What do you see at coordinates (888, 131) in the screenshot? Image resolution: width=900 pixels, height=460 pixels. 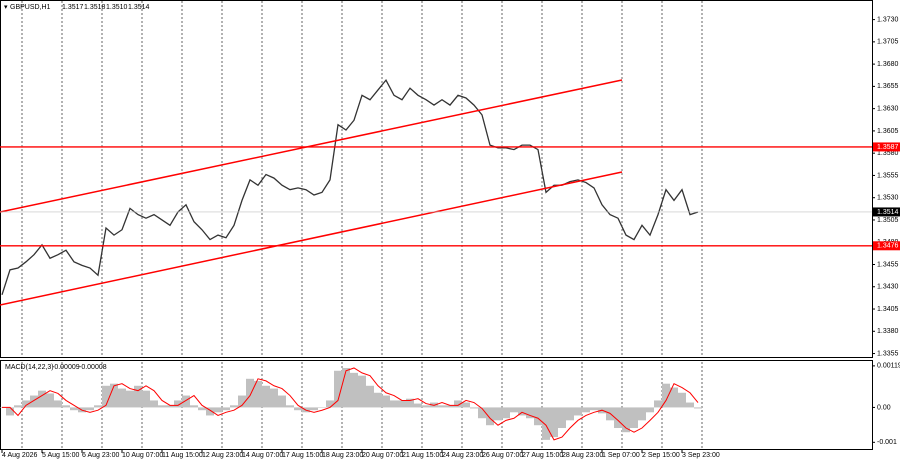 I see `y-tick-label: 1.3605` at bounding box center [888, 131].